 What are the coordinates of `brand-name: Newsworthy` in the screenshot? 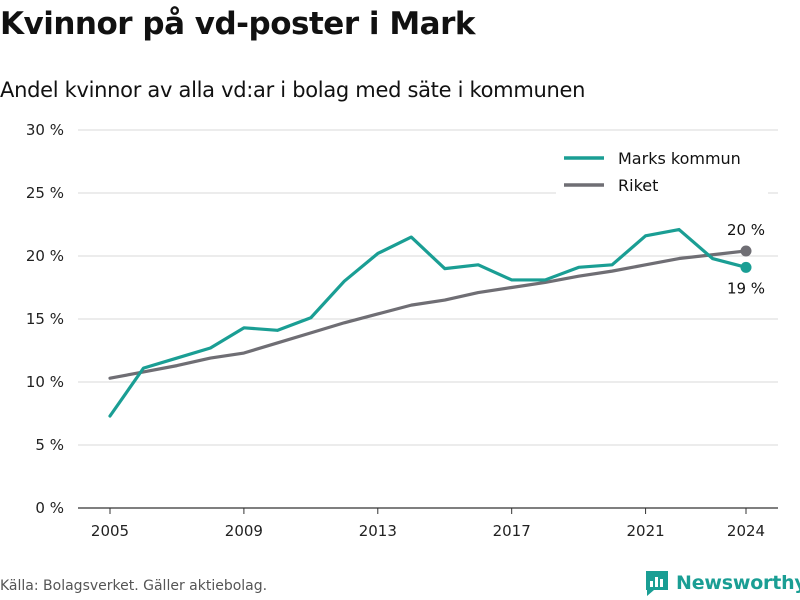 It's located at (738, 583).